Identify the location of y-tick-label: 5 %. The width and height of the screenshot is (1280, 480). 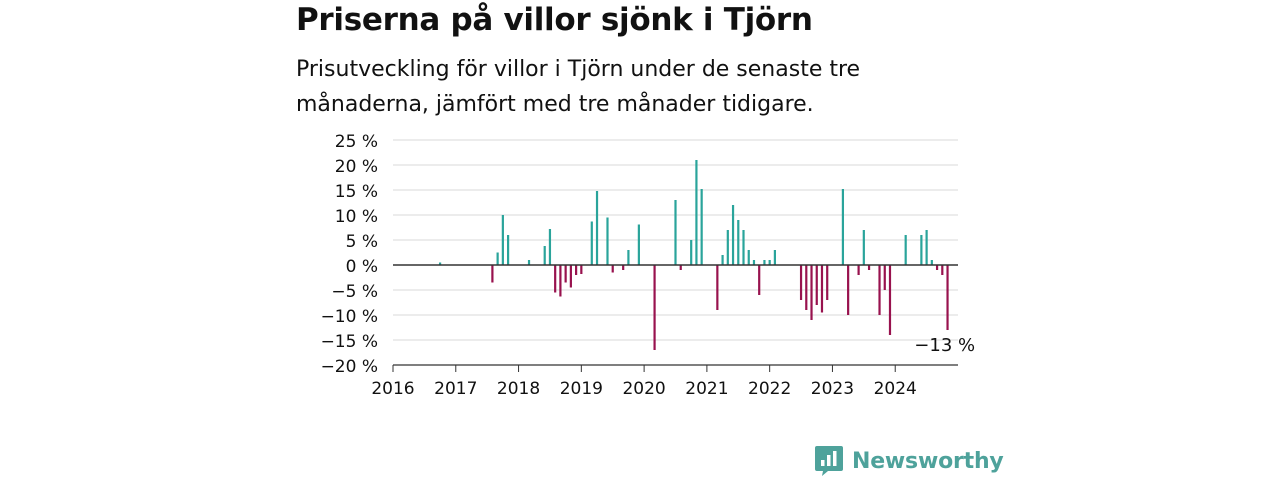
(362, 242).